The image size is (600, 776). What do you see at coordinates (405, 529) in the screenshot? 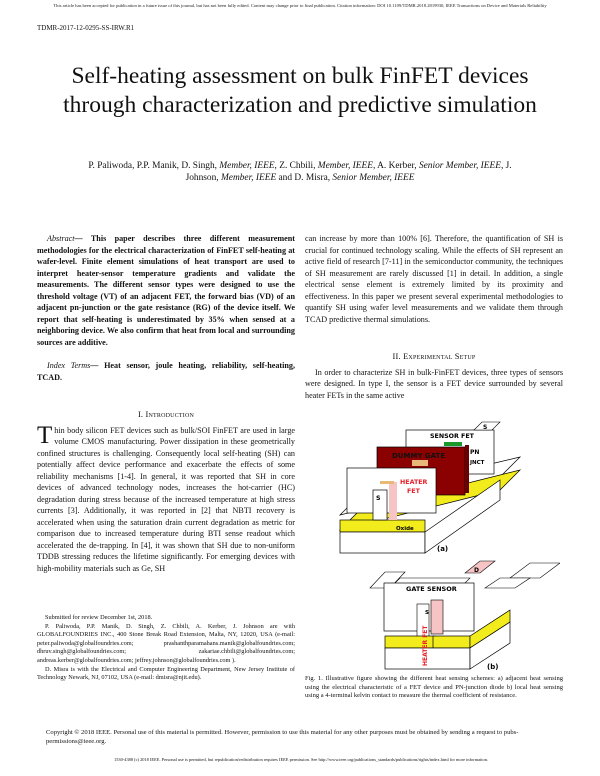
I see `fig-a-oxide-label: Oxide` at bounding box center [405, 529].